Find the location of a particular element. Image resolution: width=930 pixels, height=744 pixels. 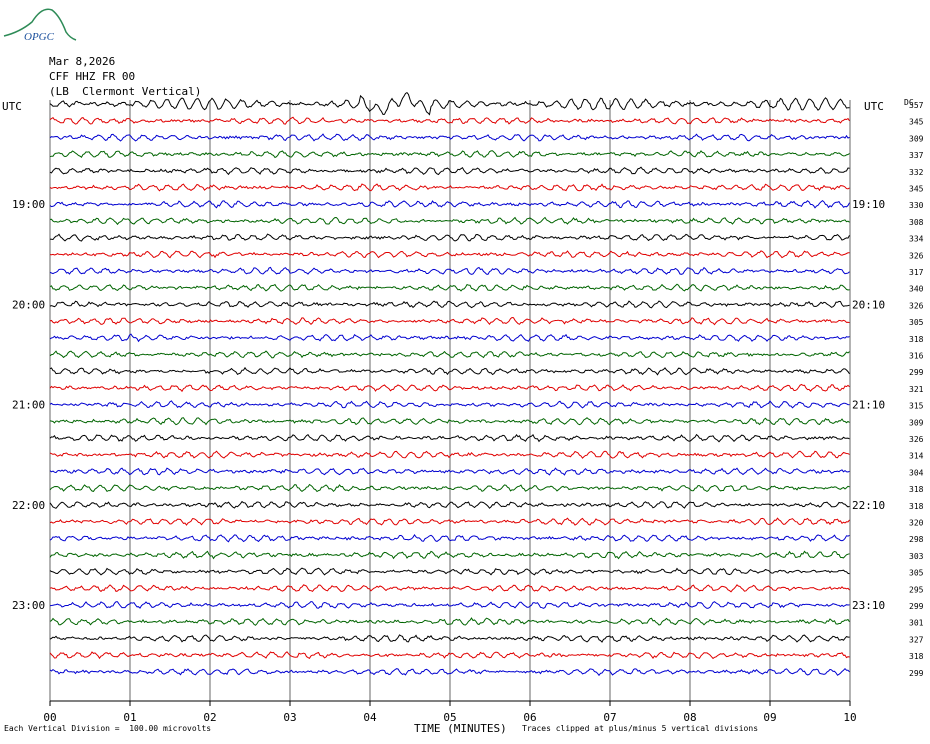

dc-value: 309 is located at coordinates (916, 422).